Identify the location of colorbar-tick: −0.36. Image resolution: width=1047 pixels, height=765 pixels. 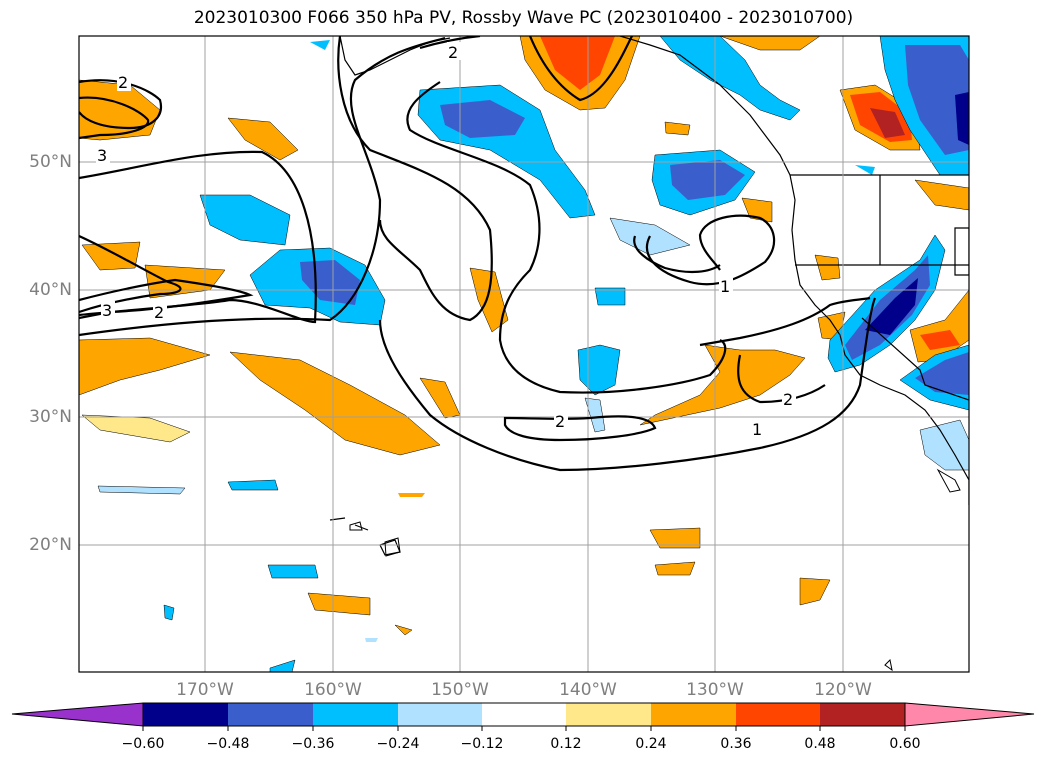
(313, 744).